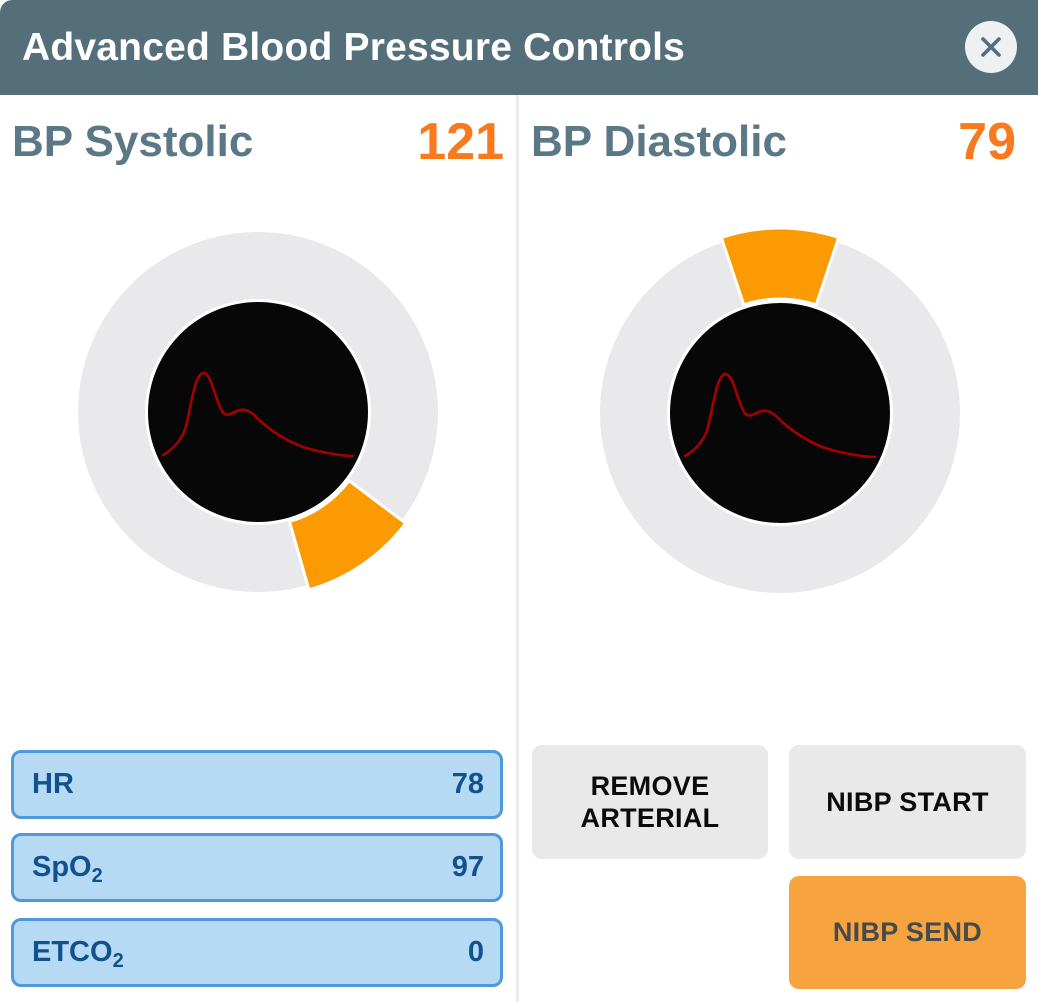 This screenshot has height=1002, width=1038. I want to click on dial-ring, so click(258, 412).